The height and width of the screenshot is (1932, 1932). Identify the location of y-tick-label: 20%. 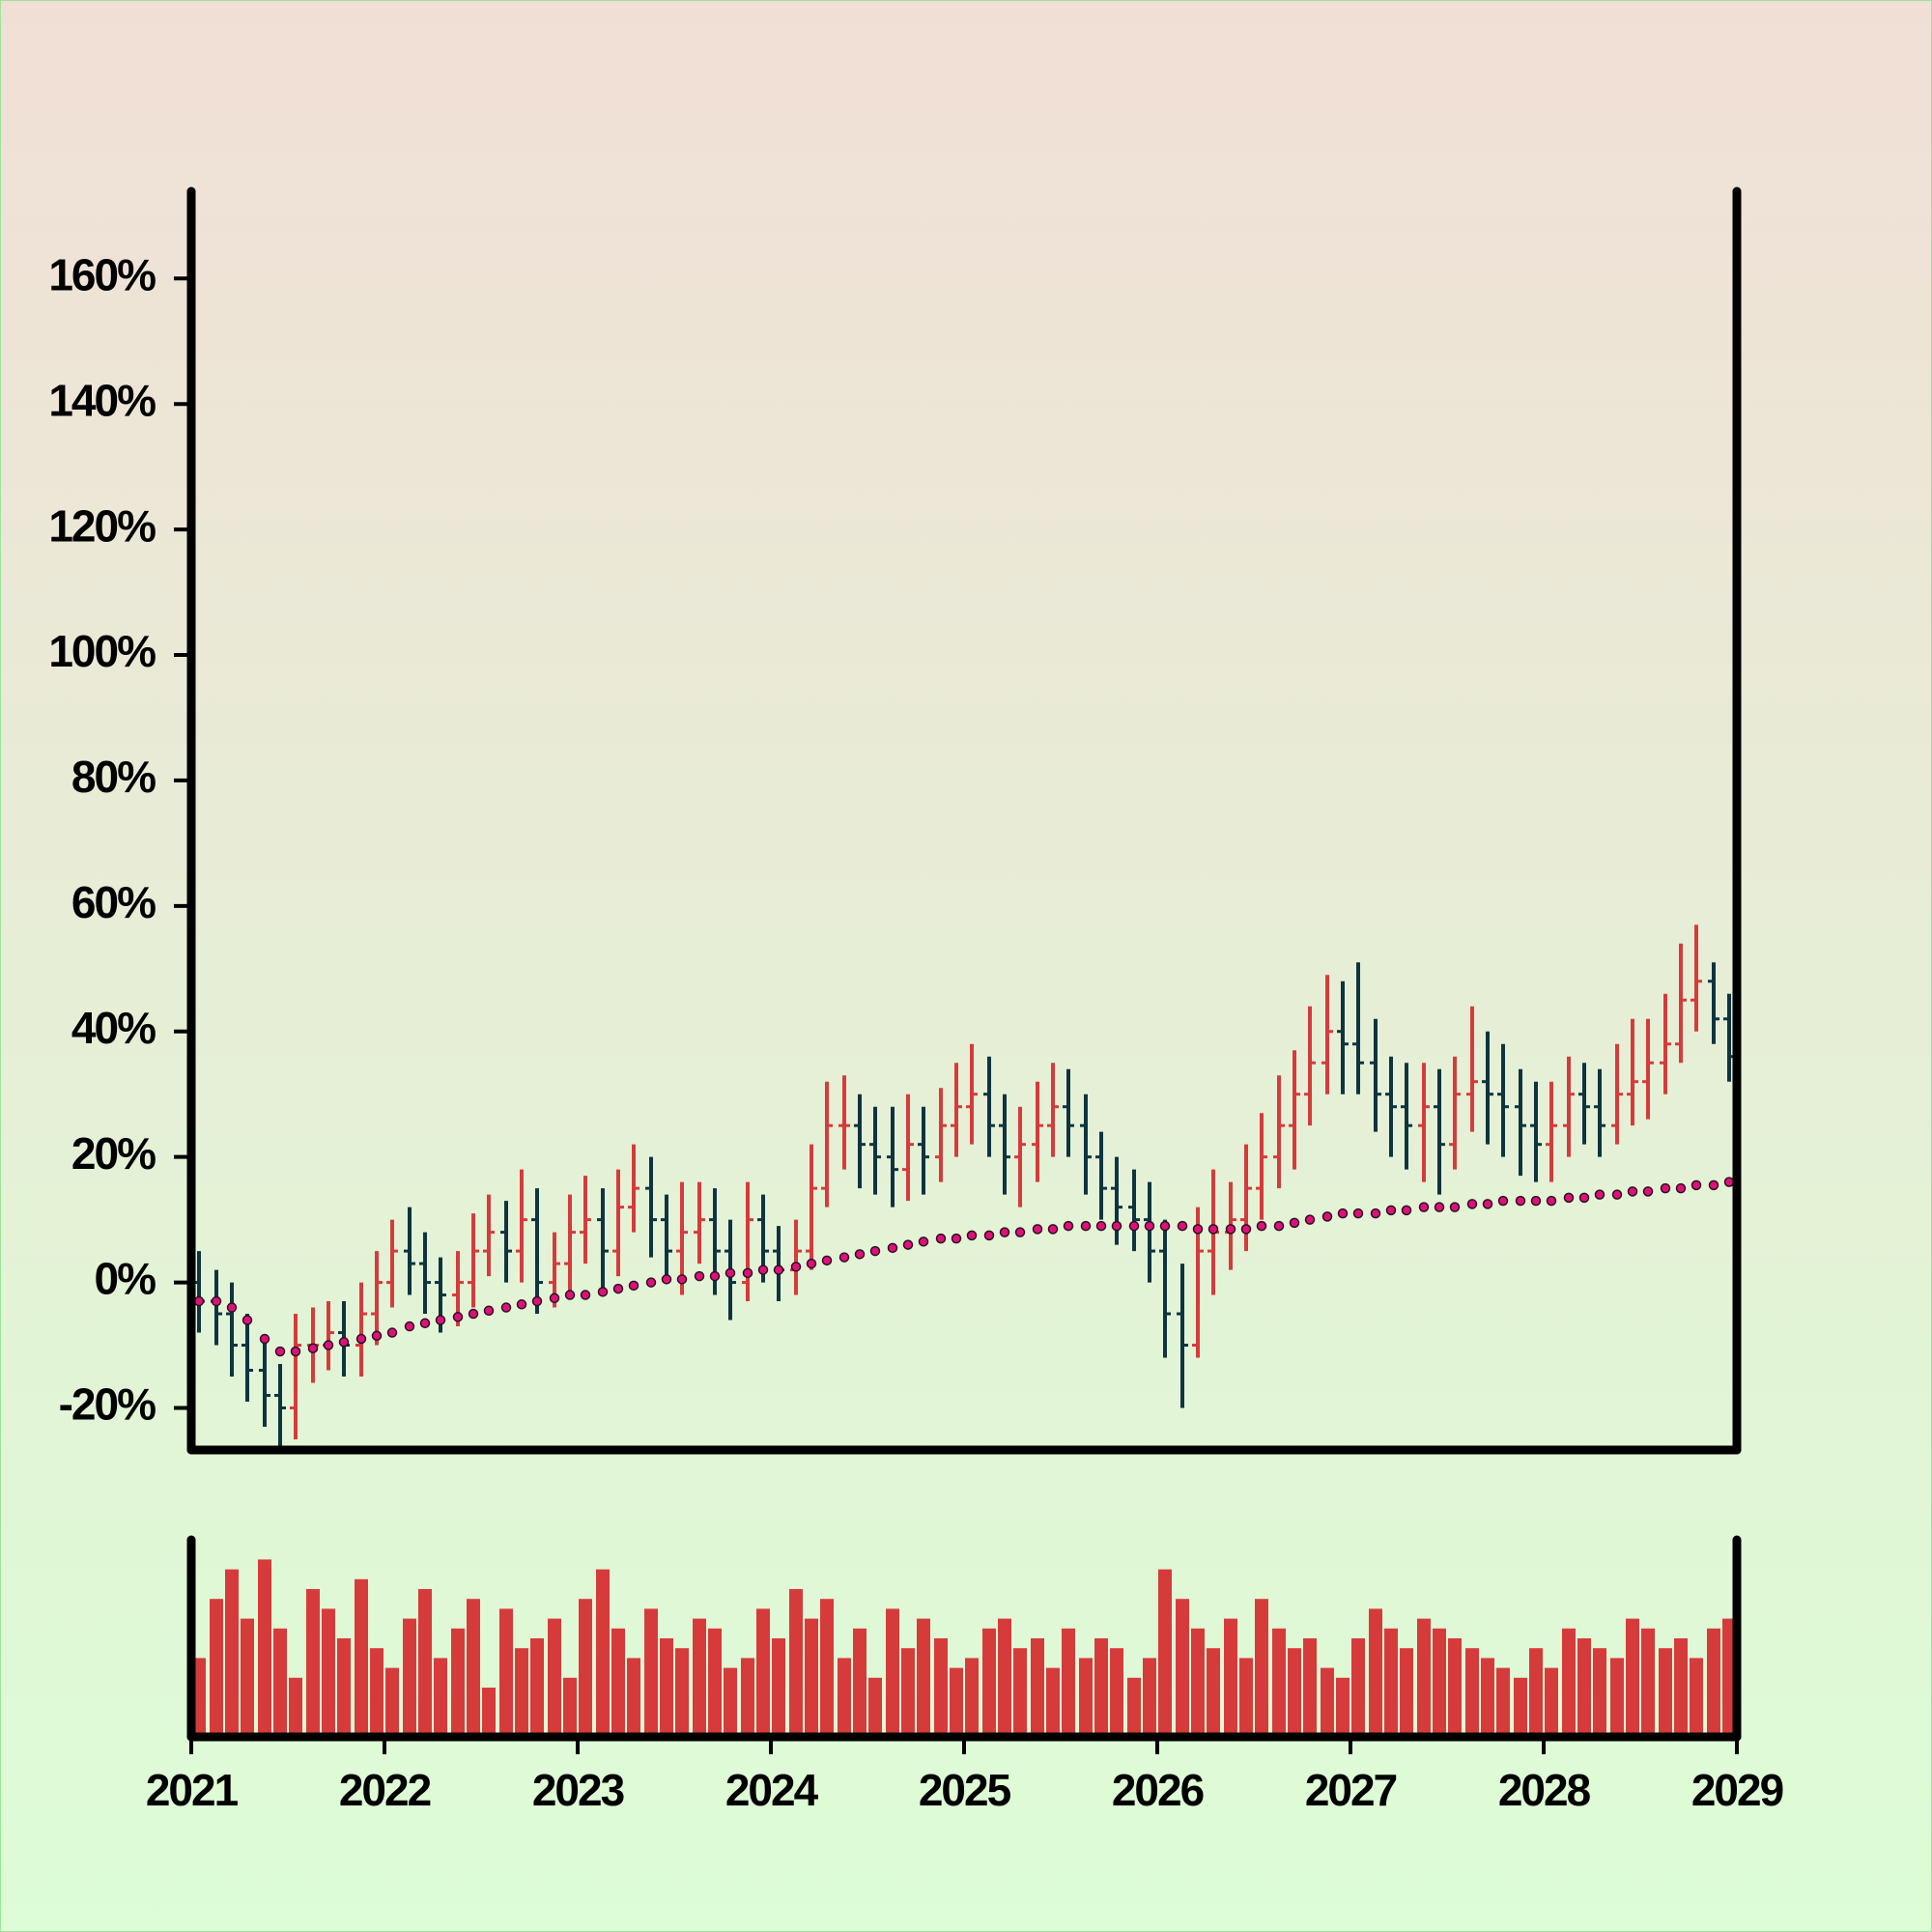
(113, 1153).